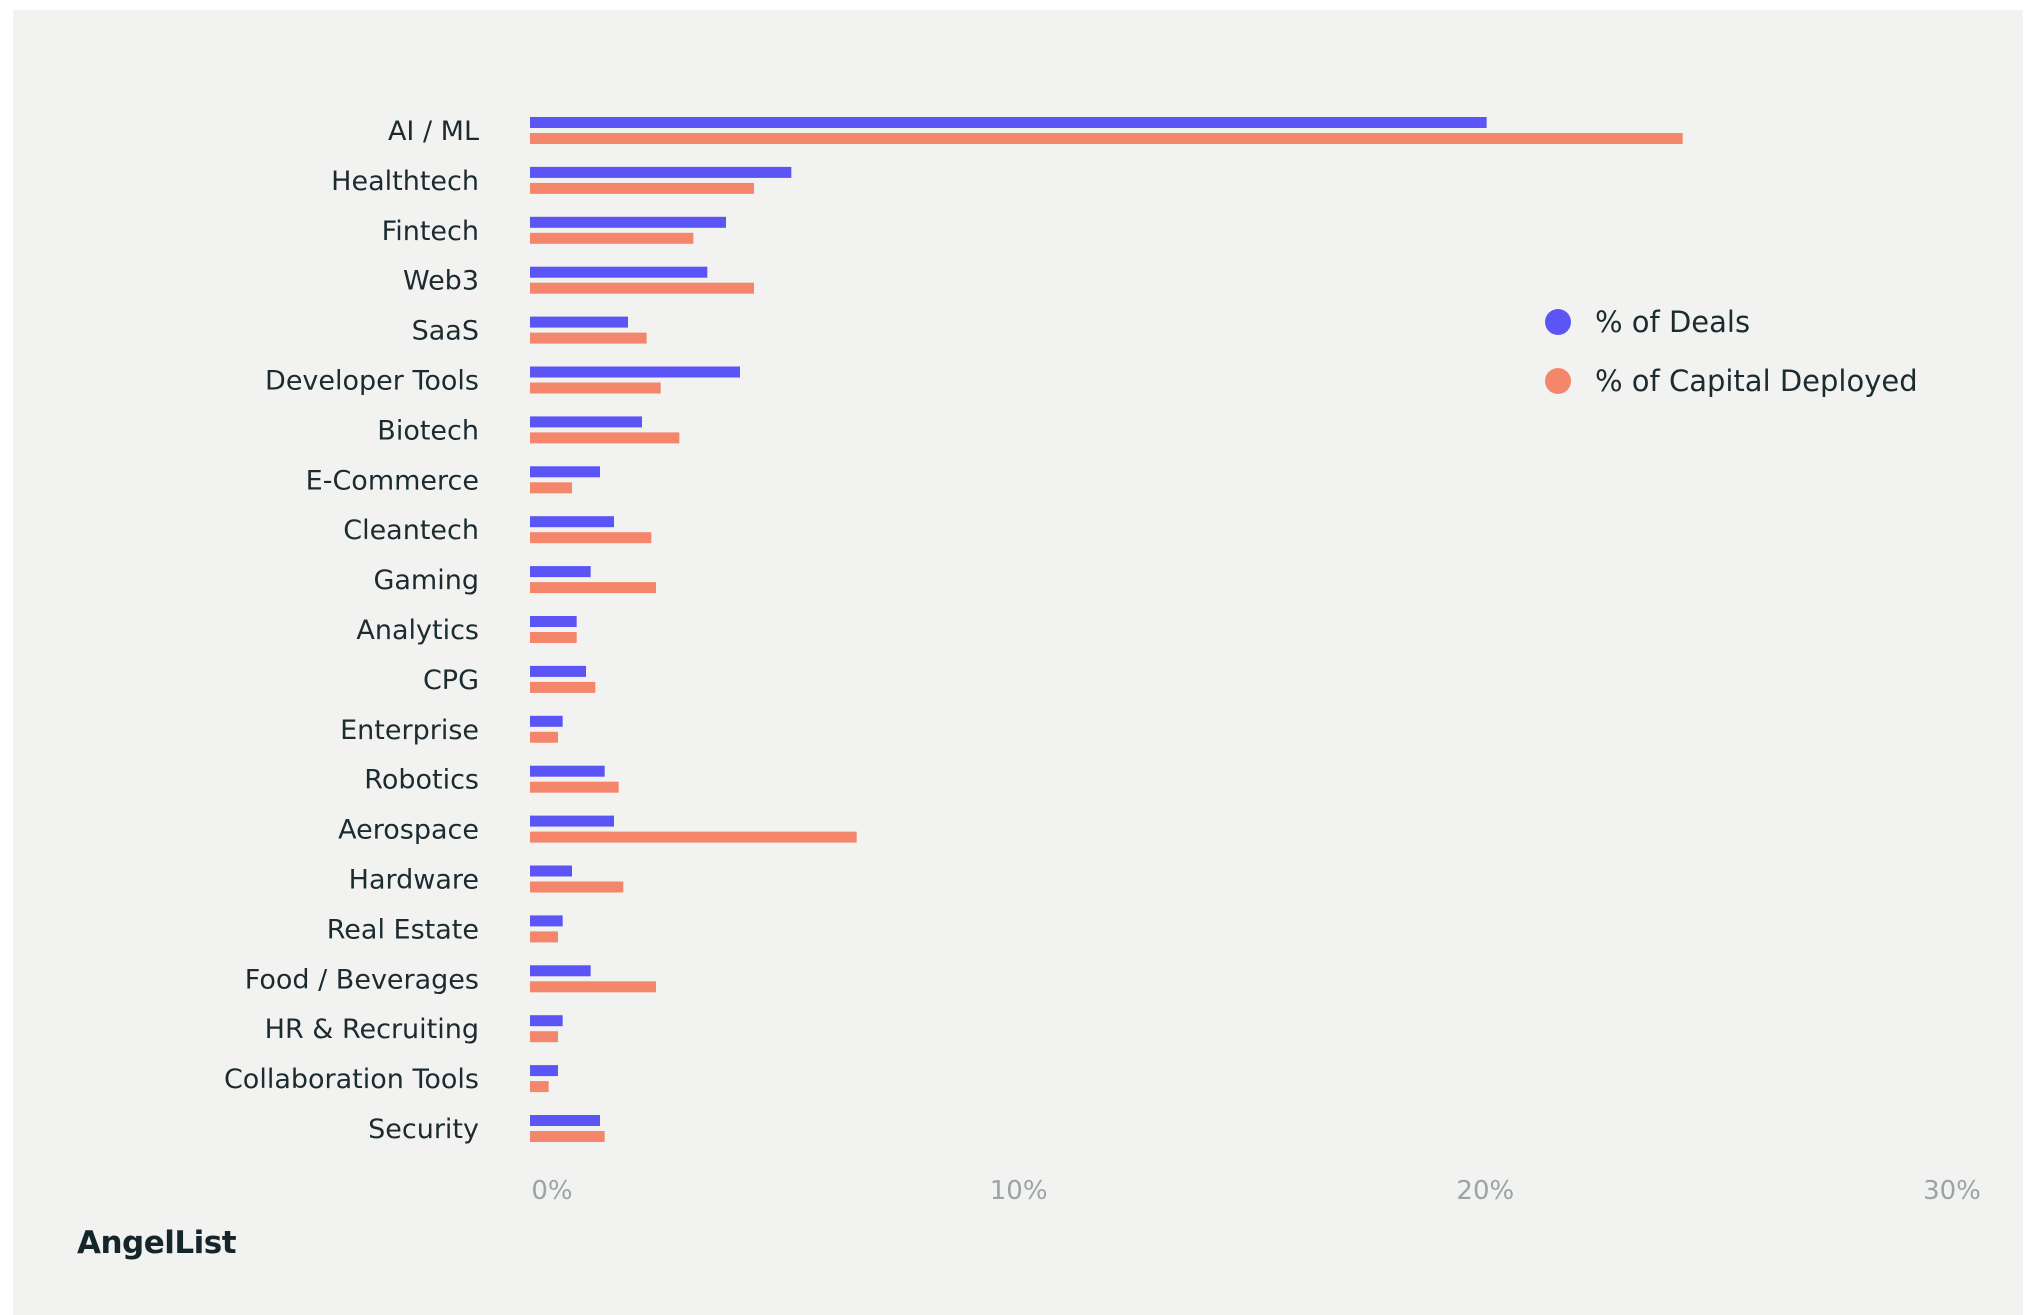  Describe the element at coordinates (428, 430) in the screenshot. I see `category-label: Biotech` at that location.